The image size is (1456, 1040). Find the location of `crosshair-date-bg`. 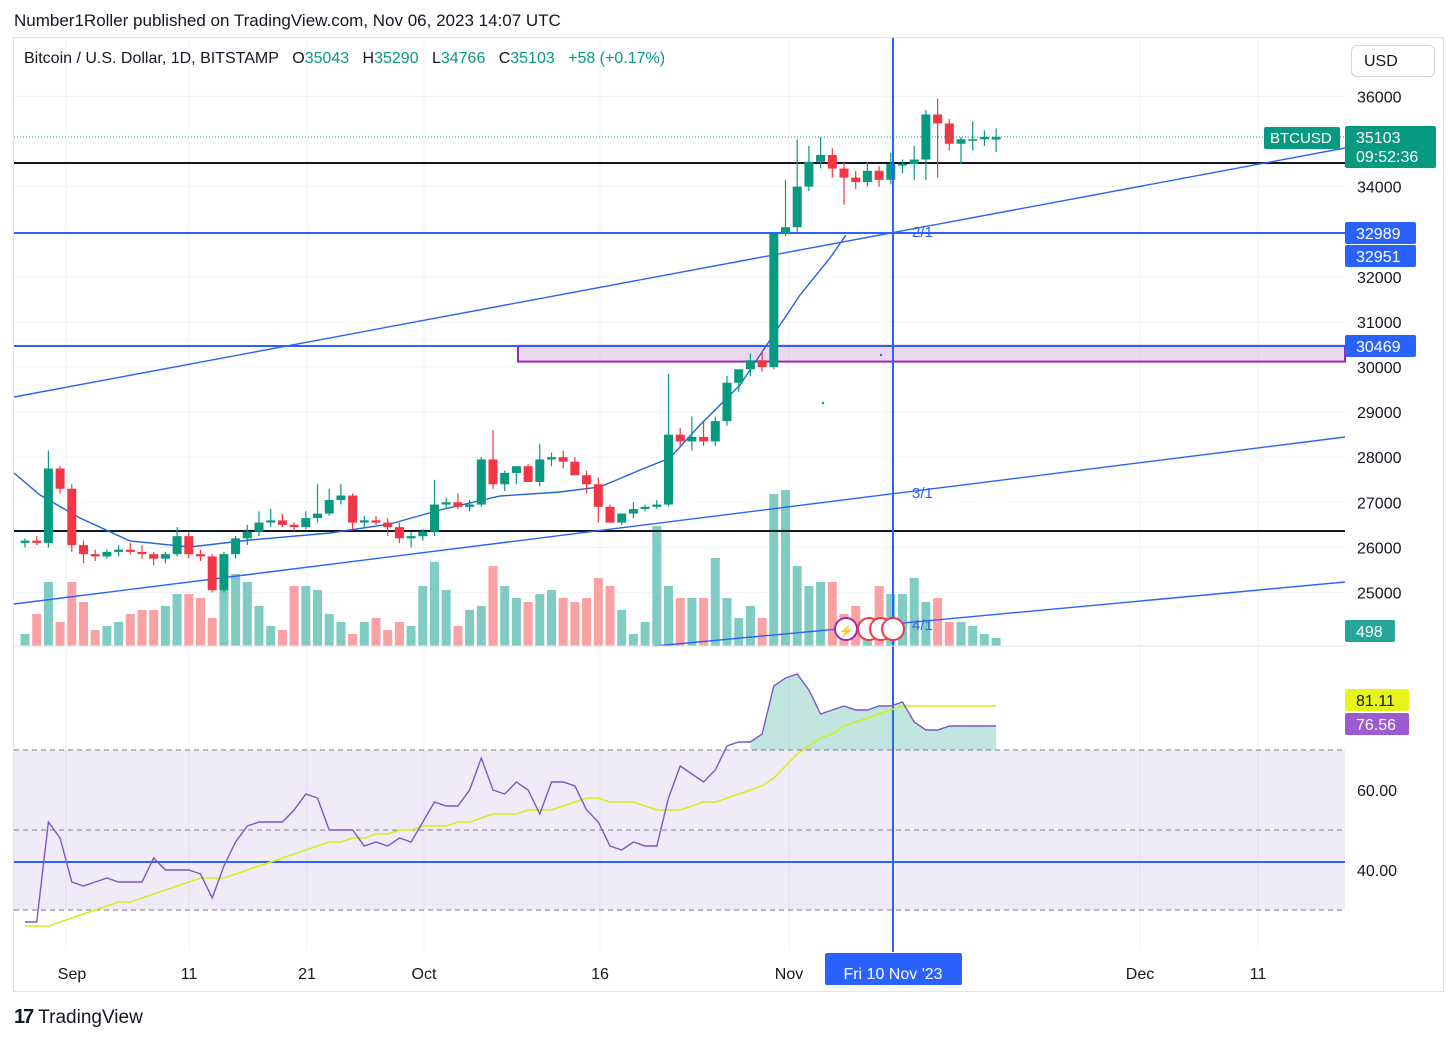

crosshair-date-bg is located at coordinates (893, 969).